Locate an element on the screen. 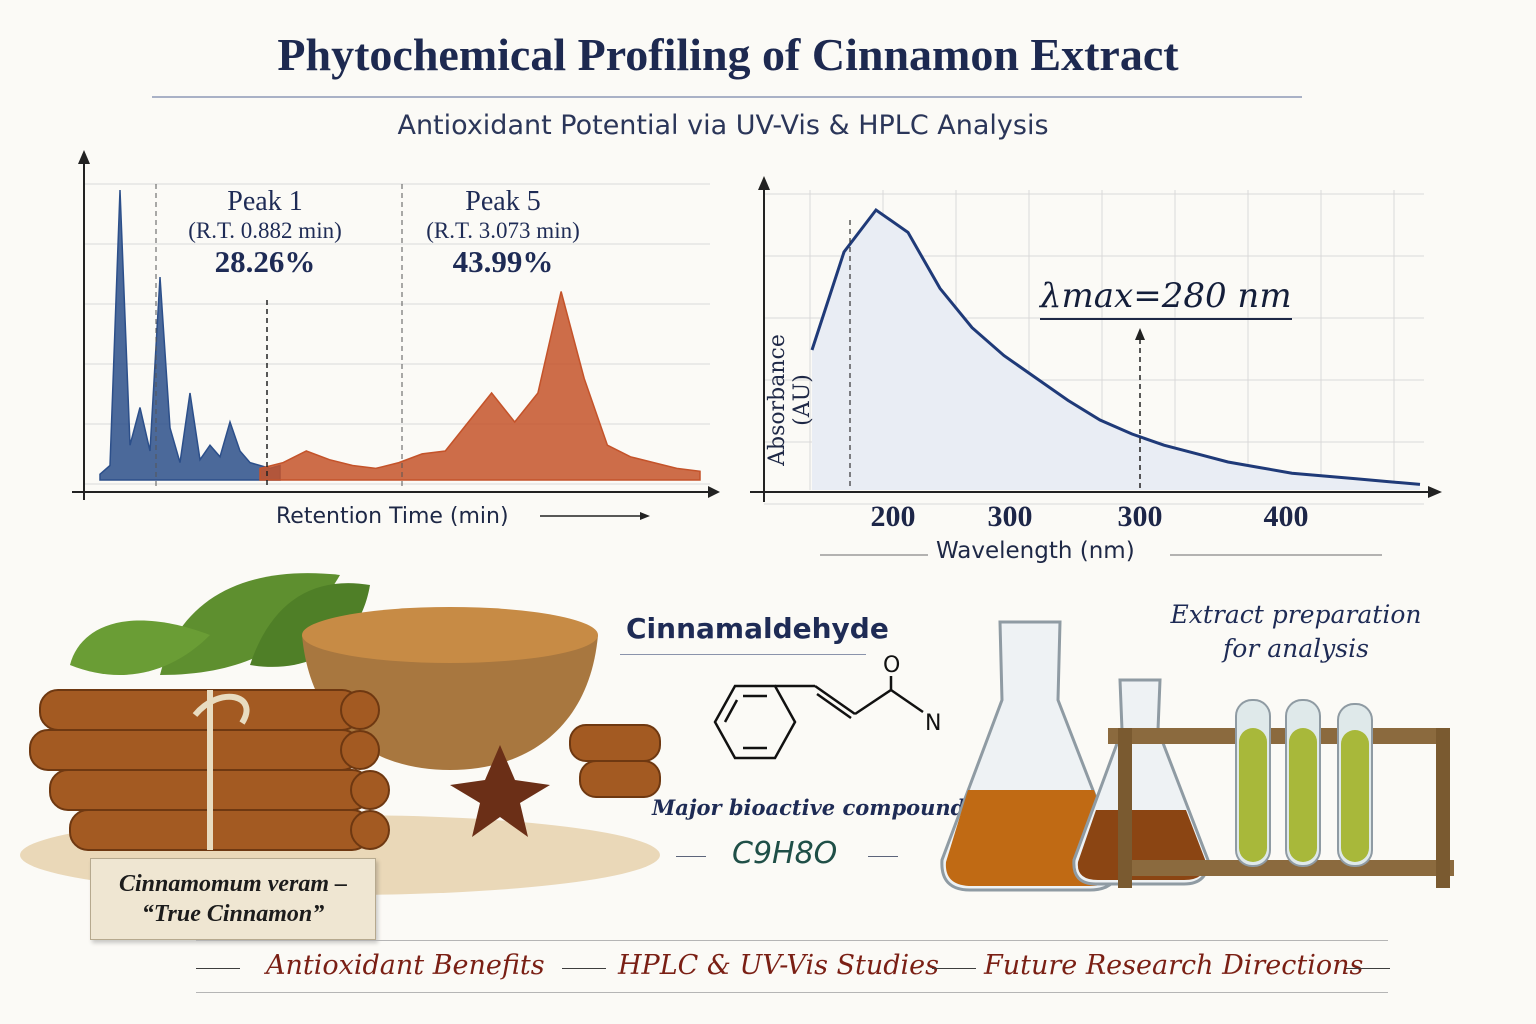 This screenshot has height=1024, width=1536. uv-series-line is located at coordinates (1115, 346).